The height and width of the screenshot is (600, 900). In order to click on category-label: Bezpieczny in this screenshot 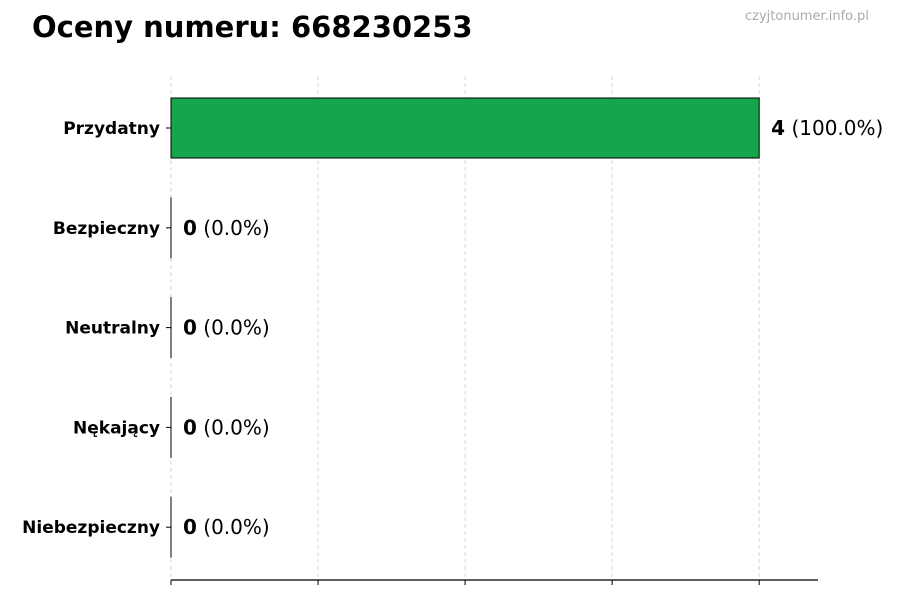, I will do `click(106, 229)`.